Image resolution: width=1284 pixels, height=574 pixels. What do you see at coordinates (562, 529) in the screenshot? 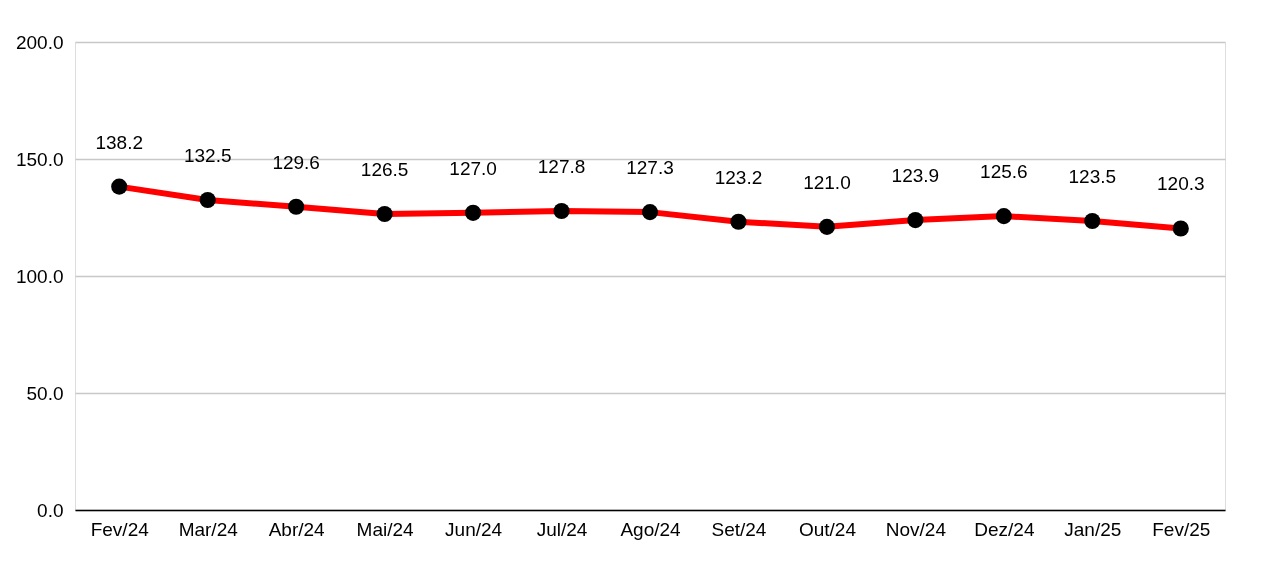
I see `x-tick-label: Jul/24` at bounding box center [562, 529].